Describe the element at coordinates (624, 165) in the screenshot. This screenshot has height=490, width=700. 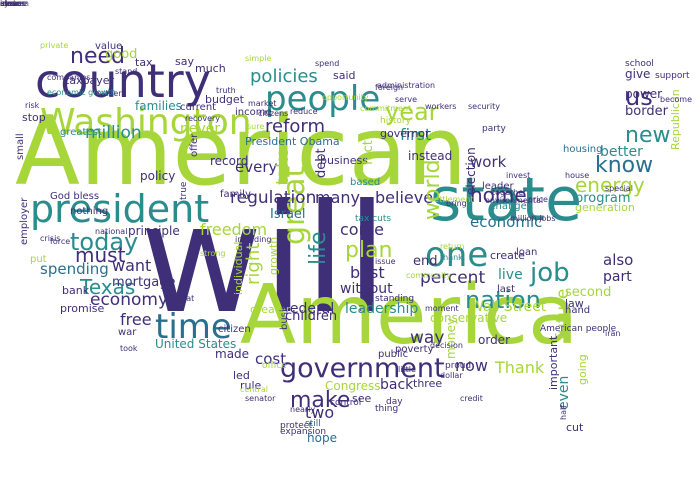
I see `word-know: know` at that location.